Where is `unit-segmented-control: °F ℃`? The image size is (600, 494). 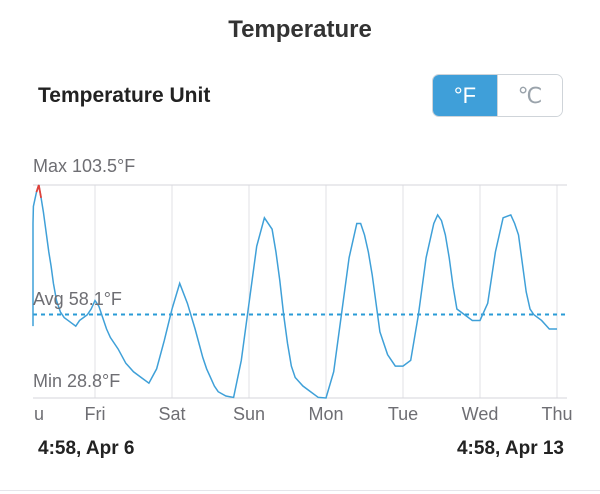
unit-segmented-control: °F ℃ is located at coordinates (497, 95).